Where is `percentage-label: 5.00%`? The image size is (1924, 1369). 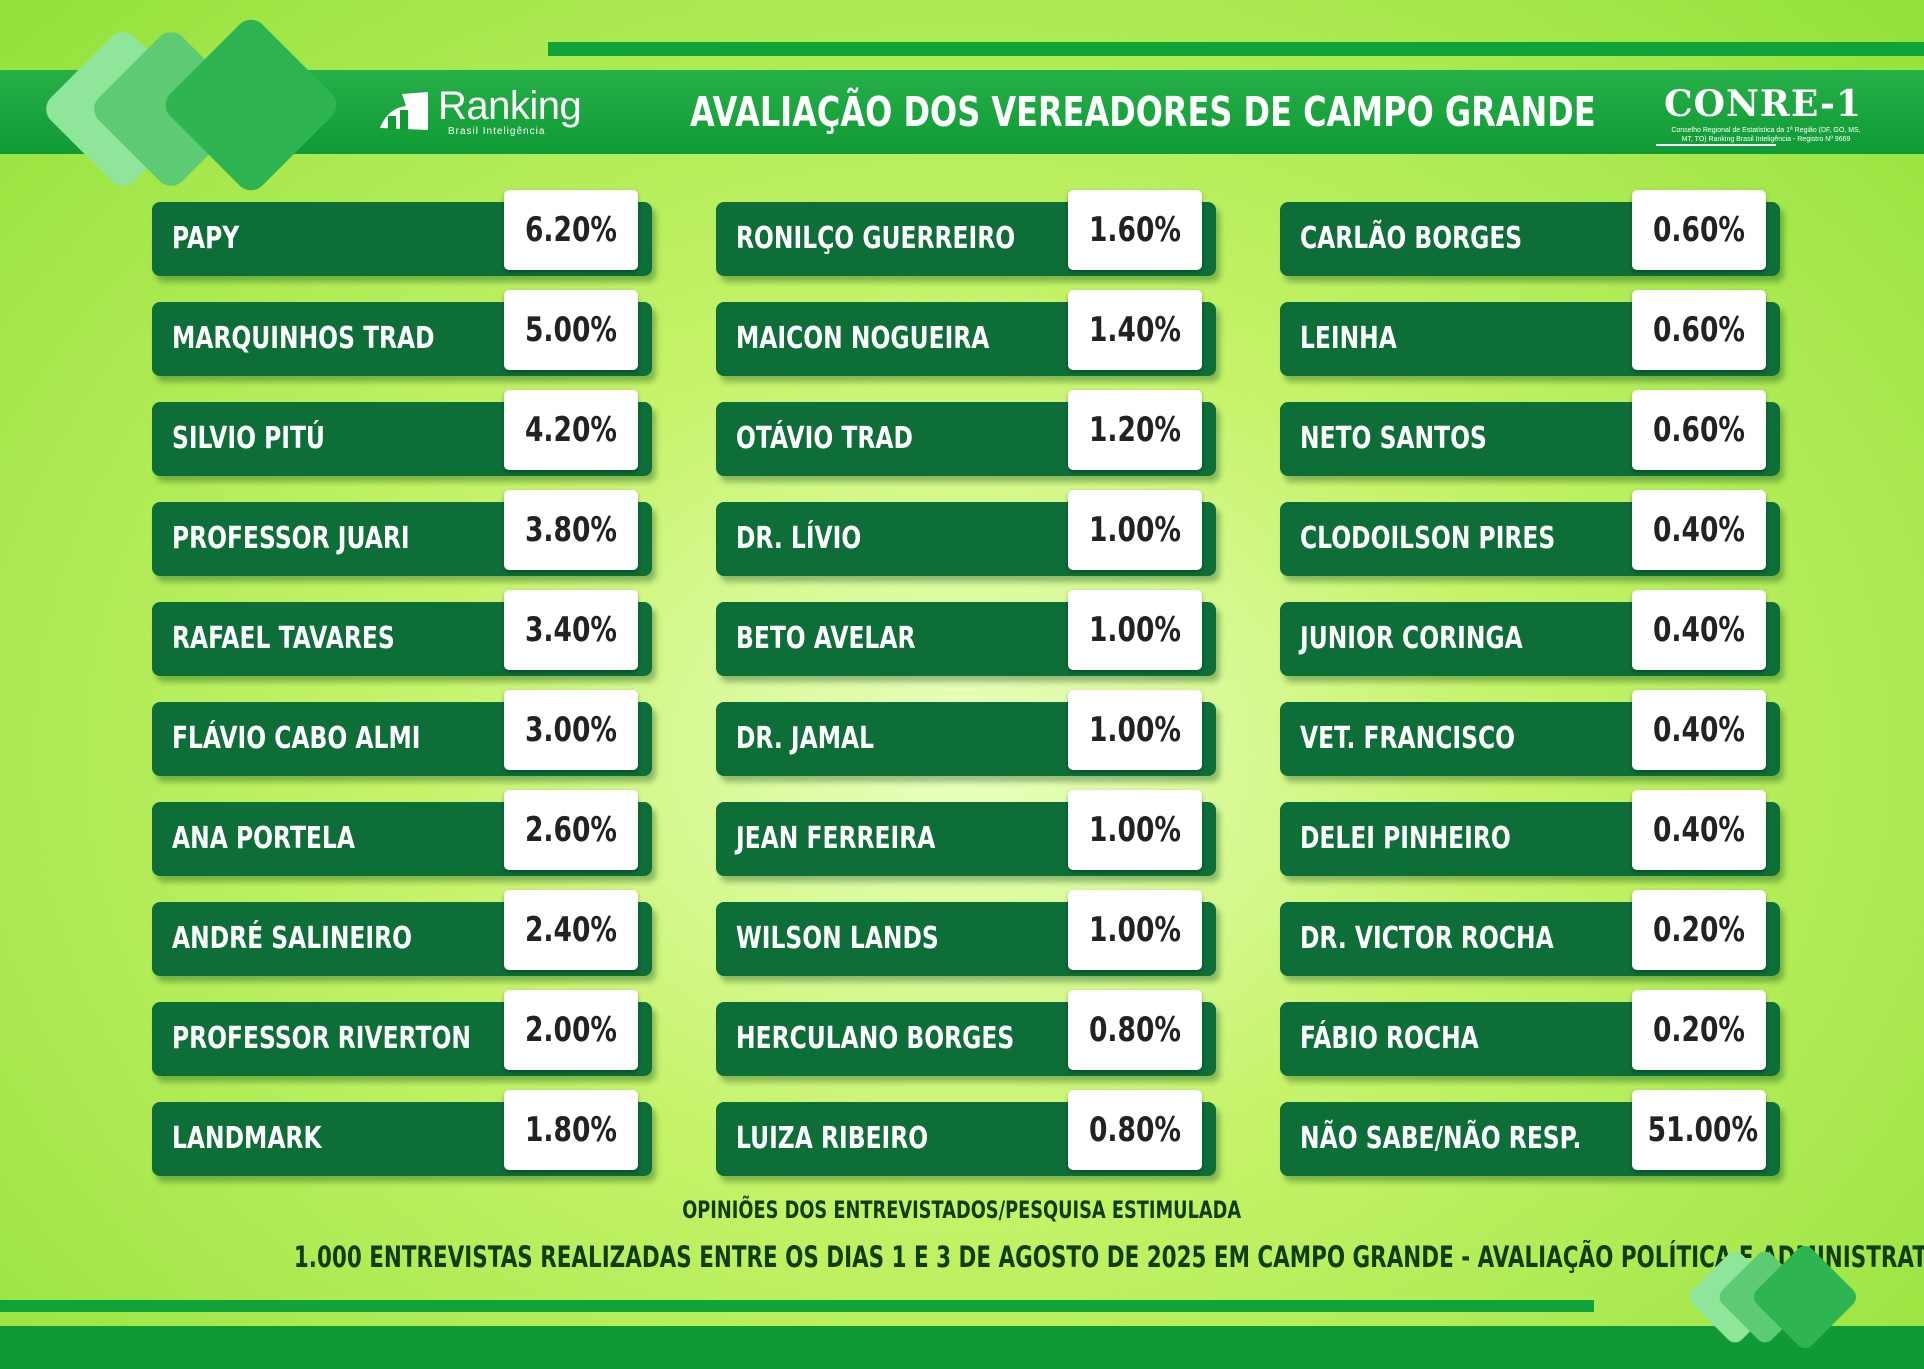
percentage-label: 5.00% is located at coordinates (571, 330).